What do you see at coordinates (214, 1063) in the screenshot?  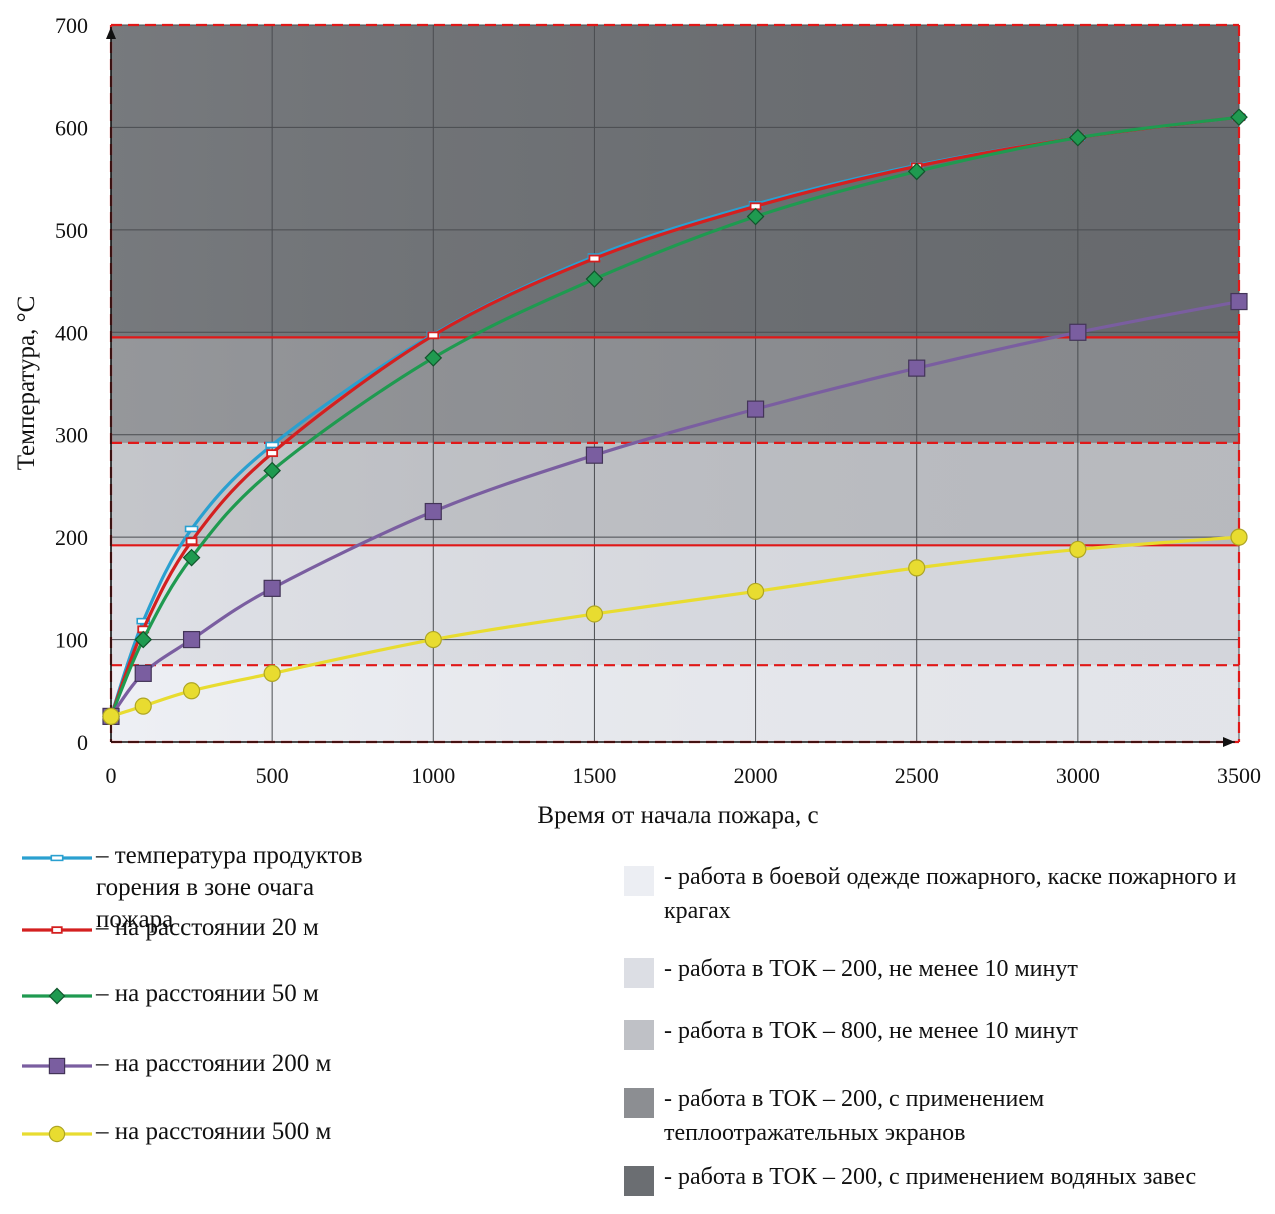 I see `legend-label: – на расстоянии 200 м` at bounding box center [214, 1063].